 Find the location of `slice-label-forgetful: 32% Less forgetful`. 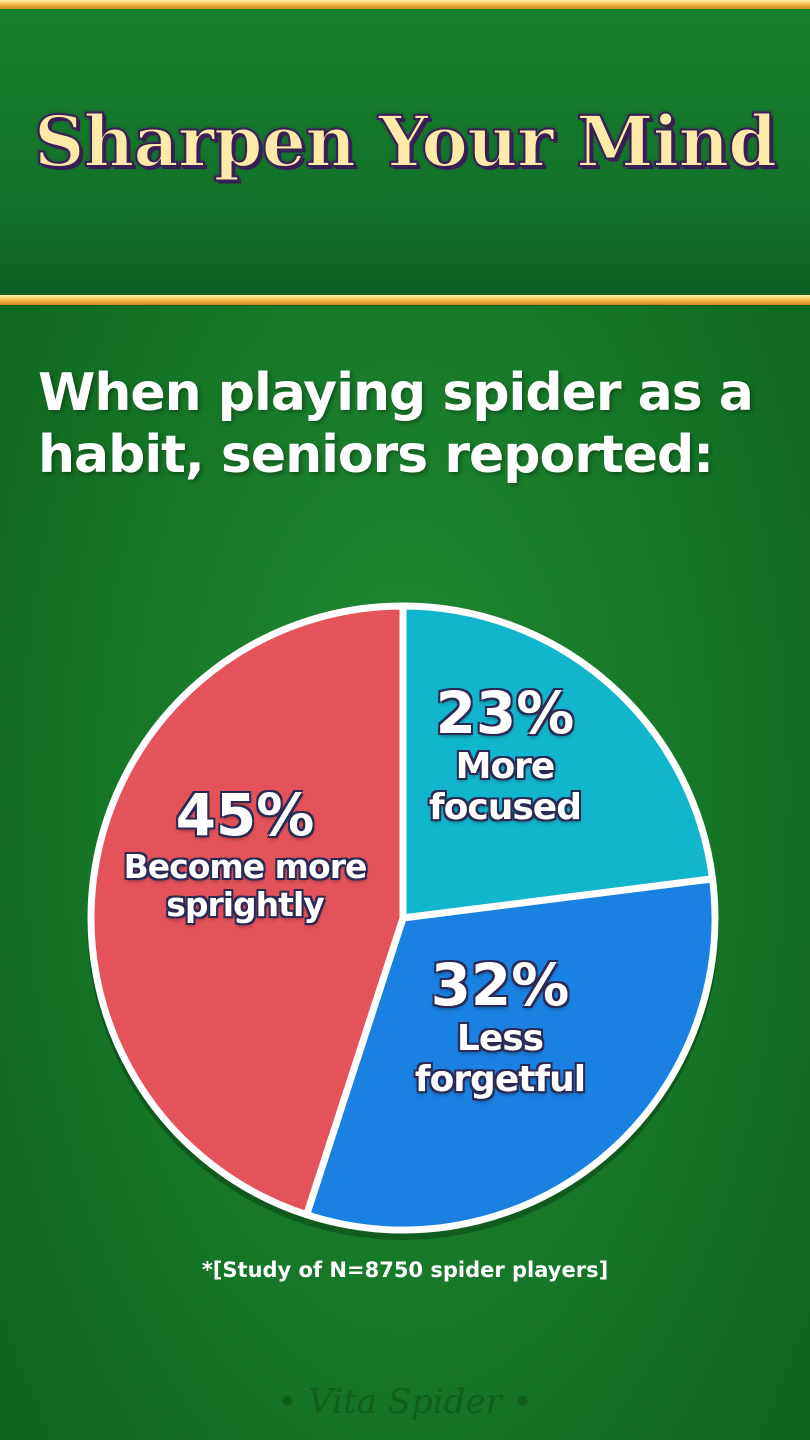

slice-label-forgetful: 32% Less forgetful is located at coordinates (500, 1026).